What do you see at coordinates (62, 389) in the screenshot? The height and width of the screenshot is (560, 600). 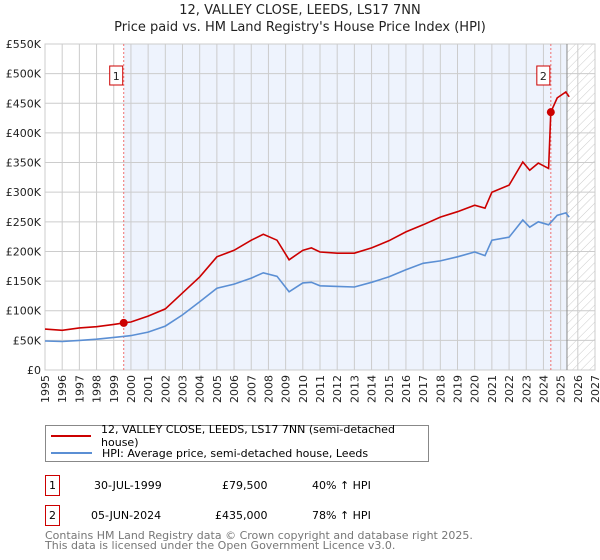 I see `x-tick-label: 1996` at bounding box center [62, 389].